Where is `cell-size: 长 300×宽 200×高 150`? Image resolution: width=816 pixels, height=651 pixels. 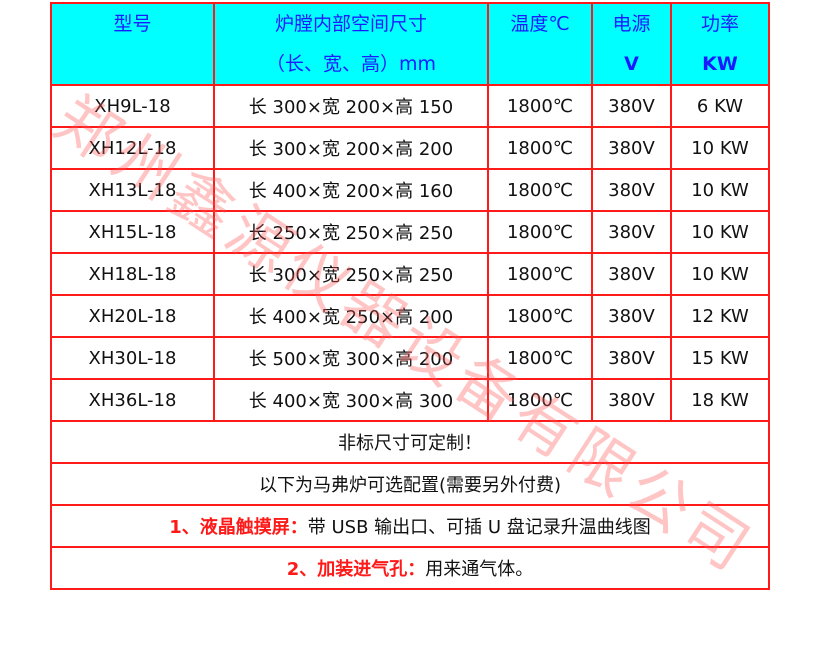
cell-size: 长 300×宽 200×高 150 is located at coordinates (351, 106).